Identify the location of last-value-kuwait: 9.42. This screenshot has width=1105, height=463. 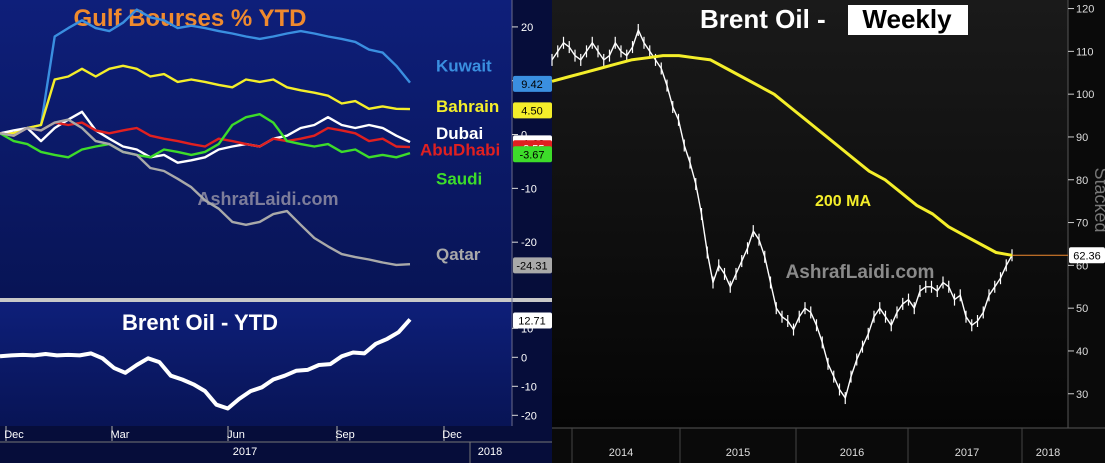
(531, 85).